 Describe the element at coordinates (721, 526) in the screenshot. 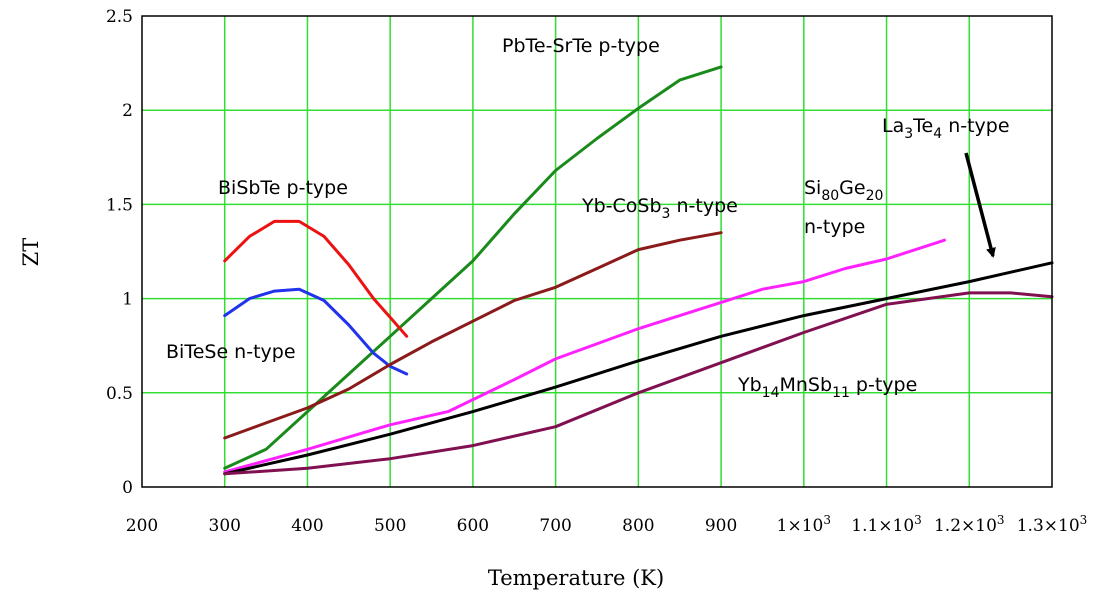

I see `x-tick-label: 900` at that location.